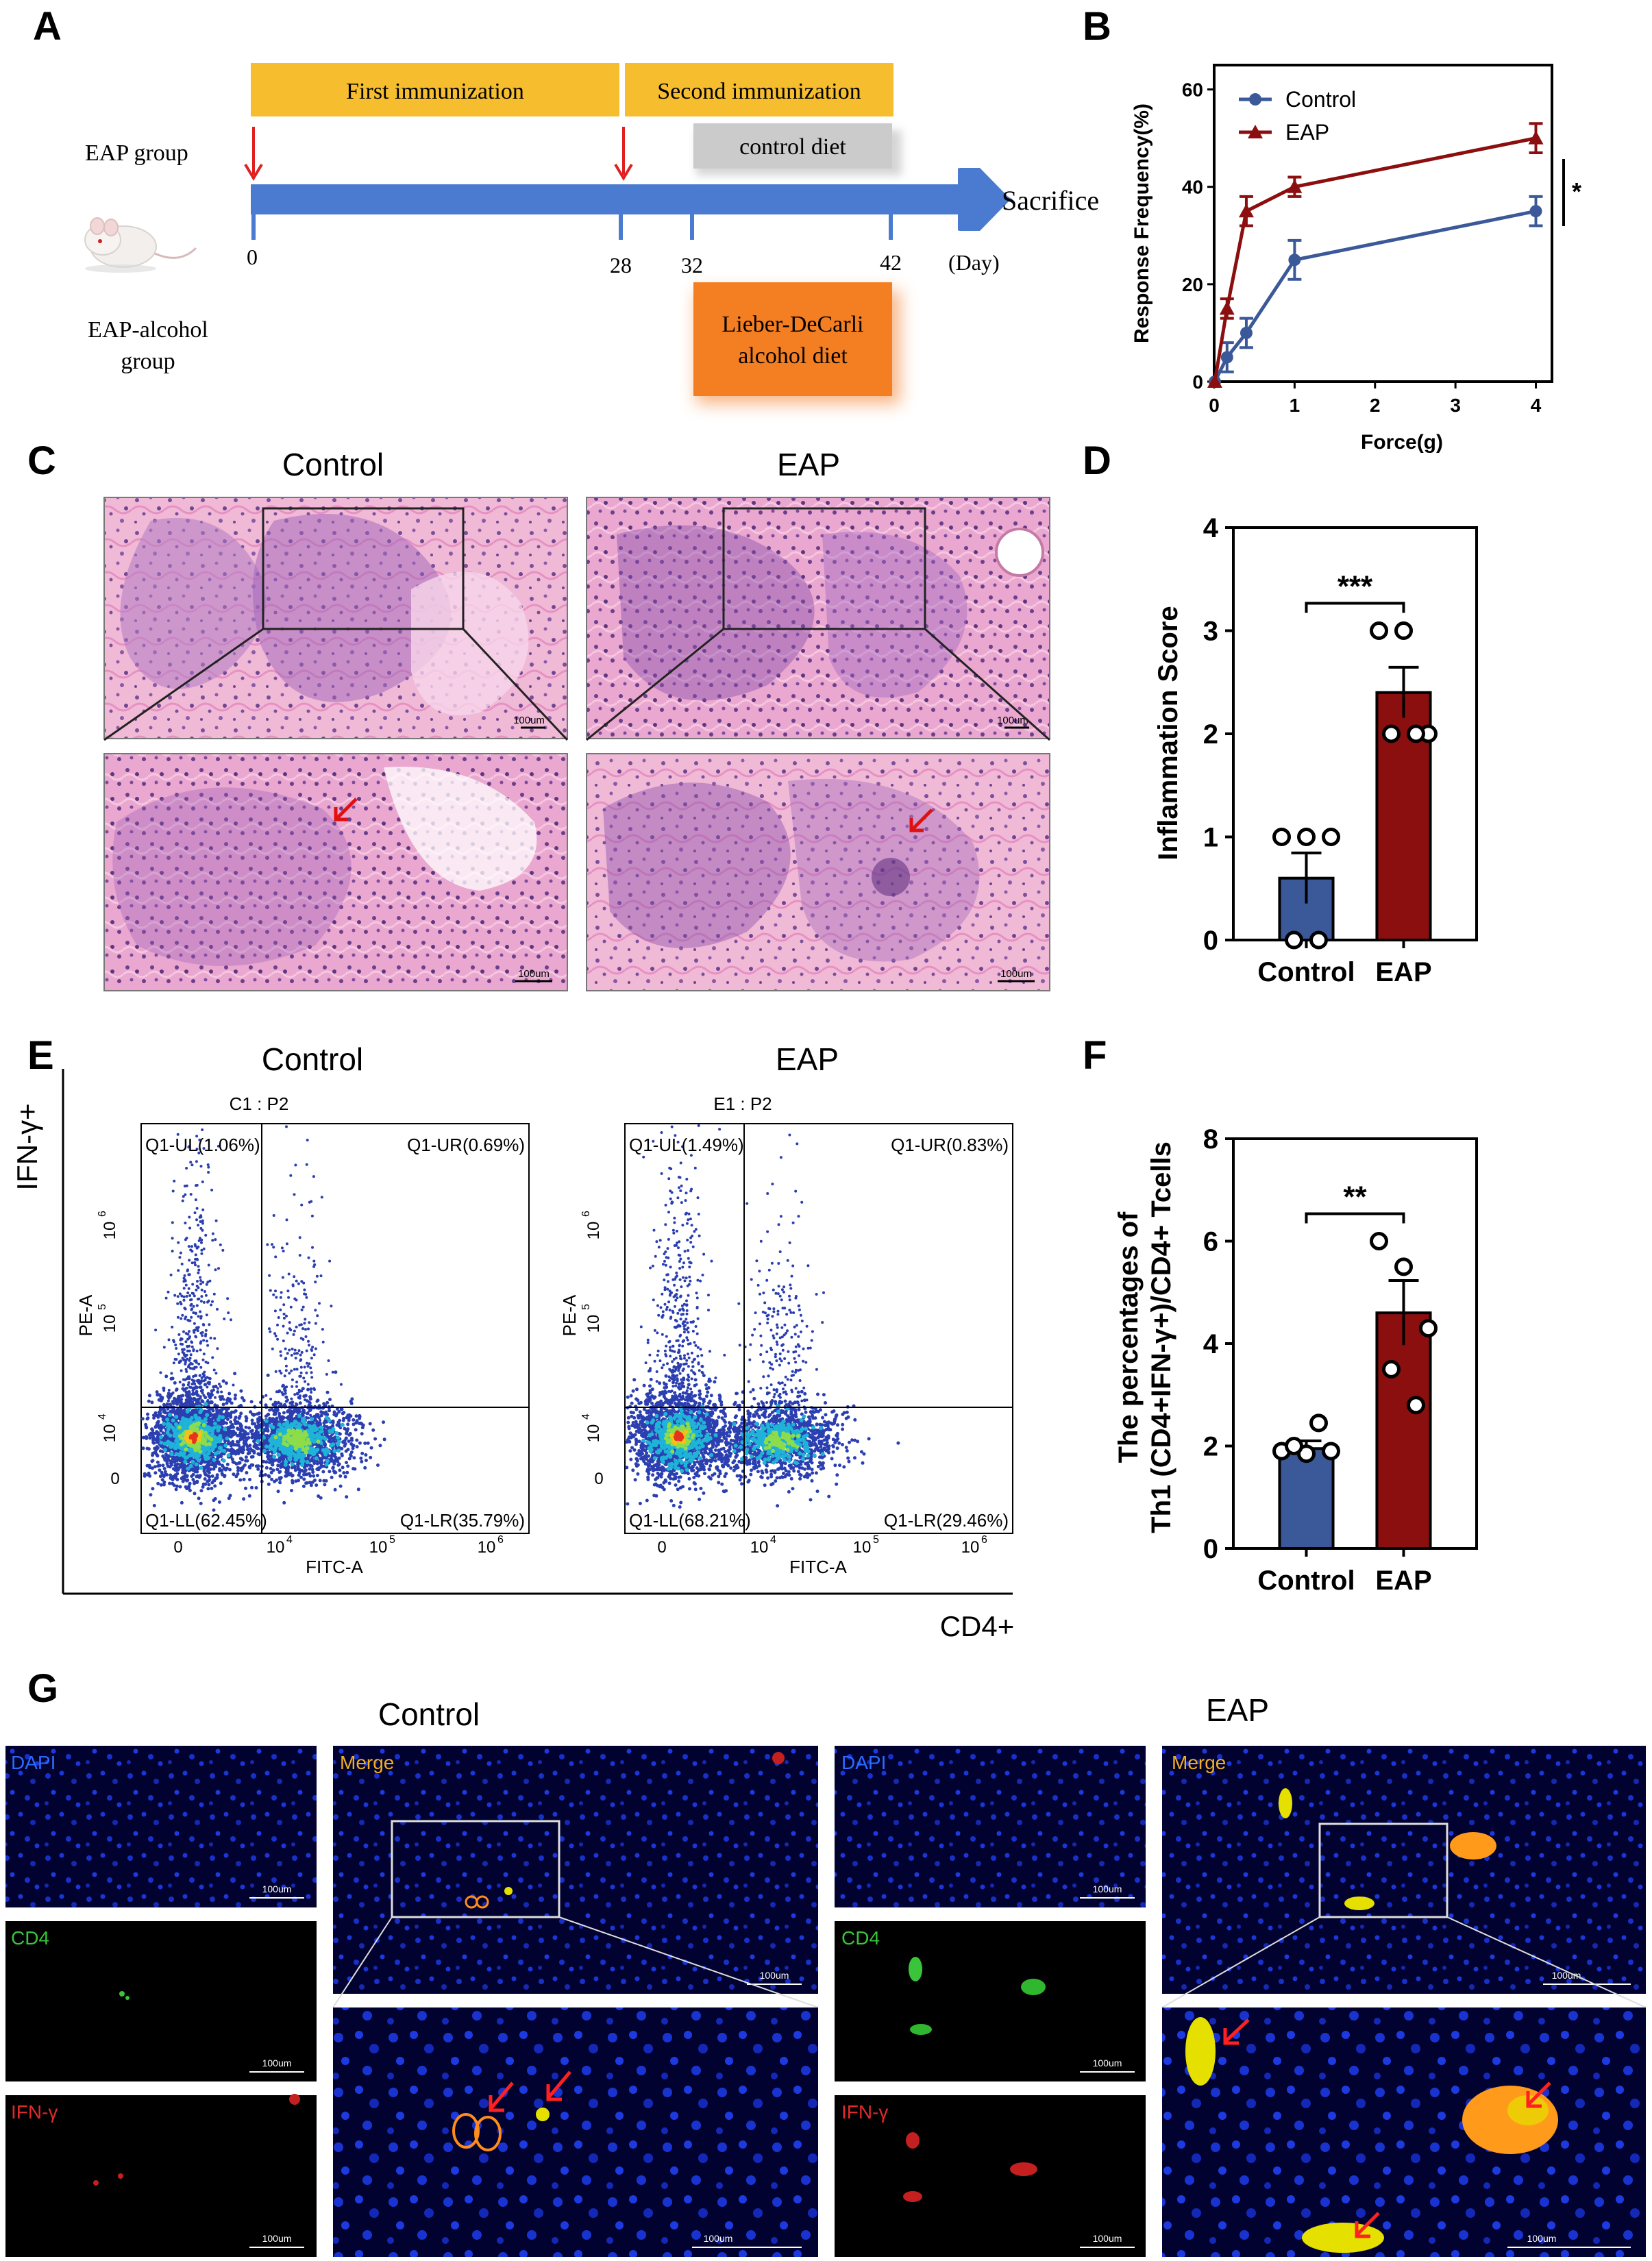 The image size is (1652, 2261). What do you see at coordinates (1192, 284) in the screenshot?
I see `chart-b-ytick-label: 20` at bounding box center [1192, 284].